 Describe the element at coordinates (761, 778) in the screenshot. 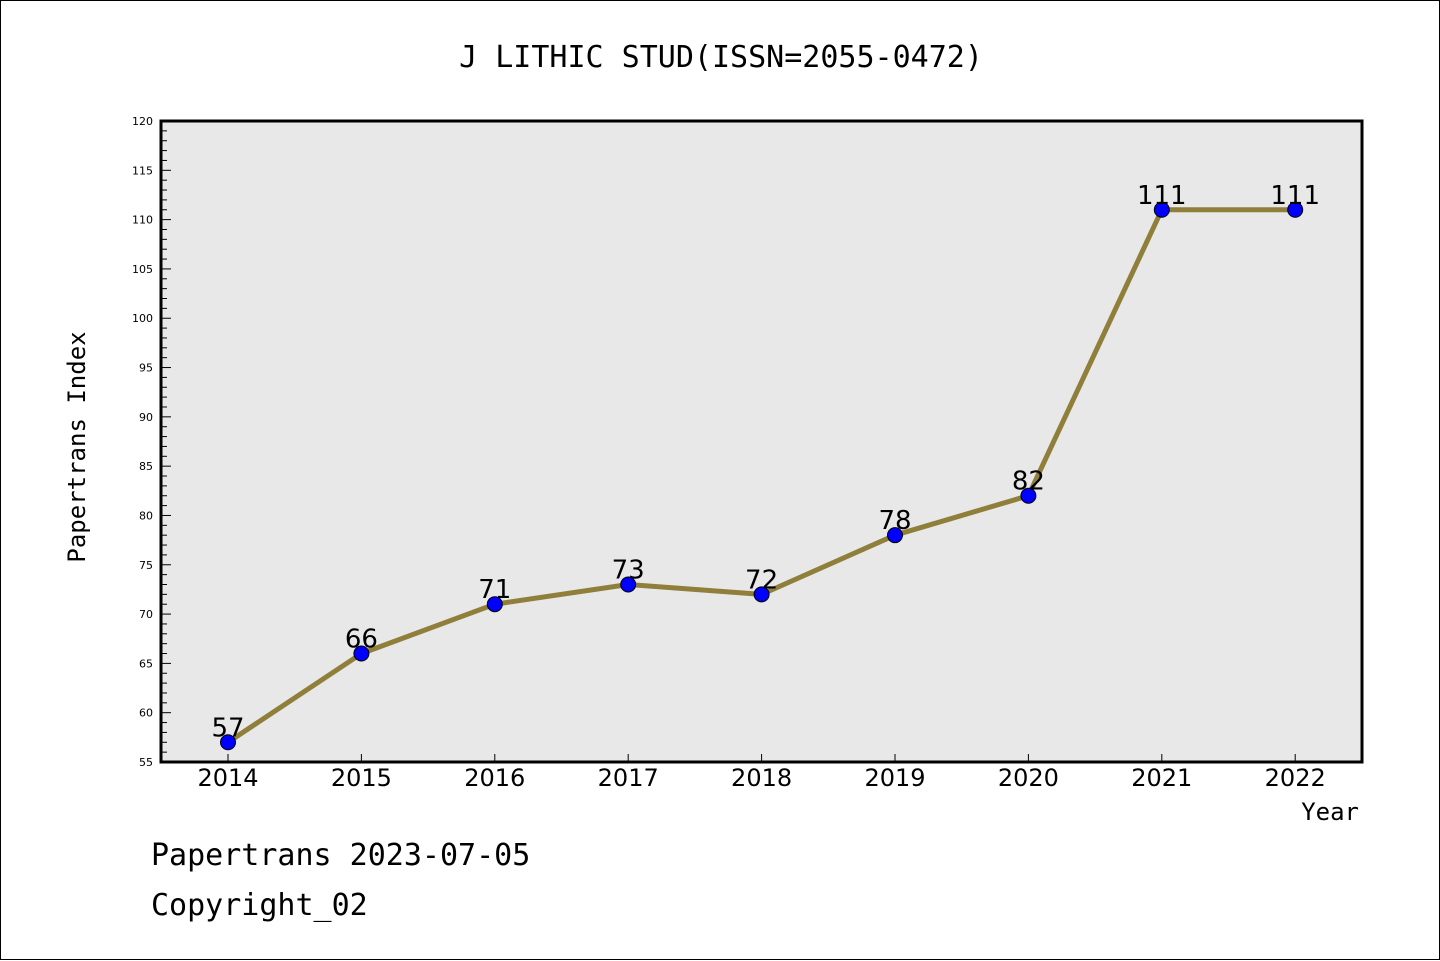

I see `x-tick-label: 2018` at that location.